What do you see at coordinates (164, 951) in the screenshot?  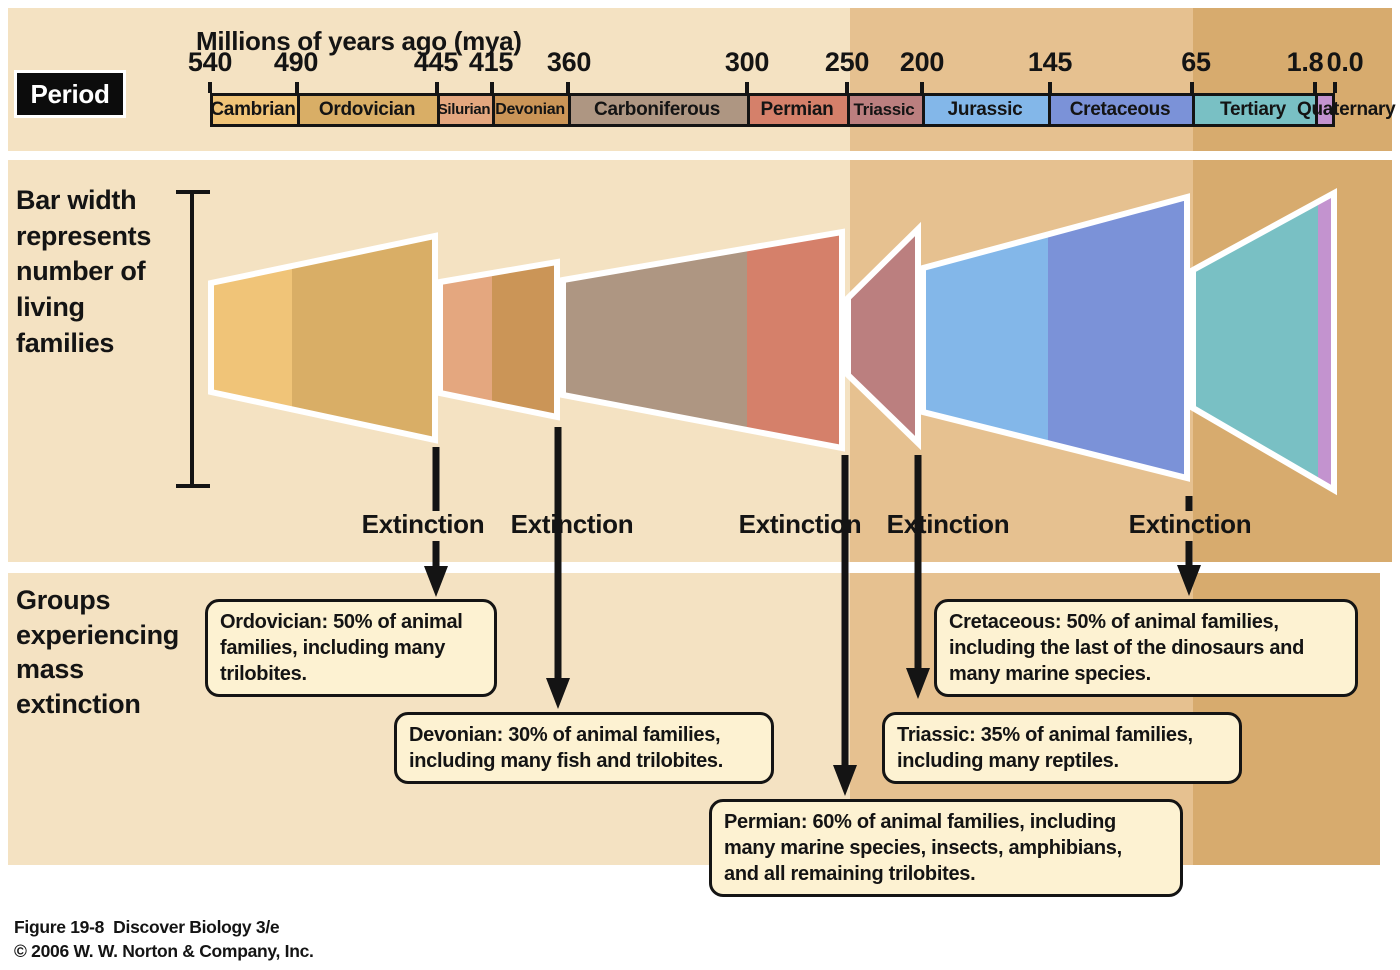 I see `figure-credit-line2: © 2006 W. W. Norton & Company, Inc.` at bounding box center [164, 951].